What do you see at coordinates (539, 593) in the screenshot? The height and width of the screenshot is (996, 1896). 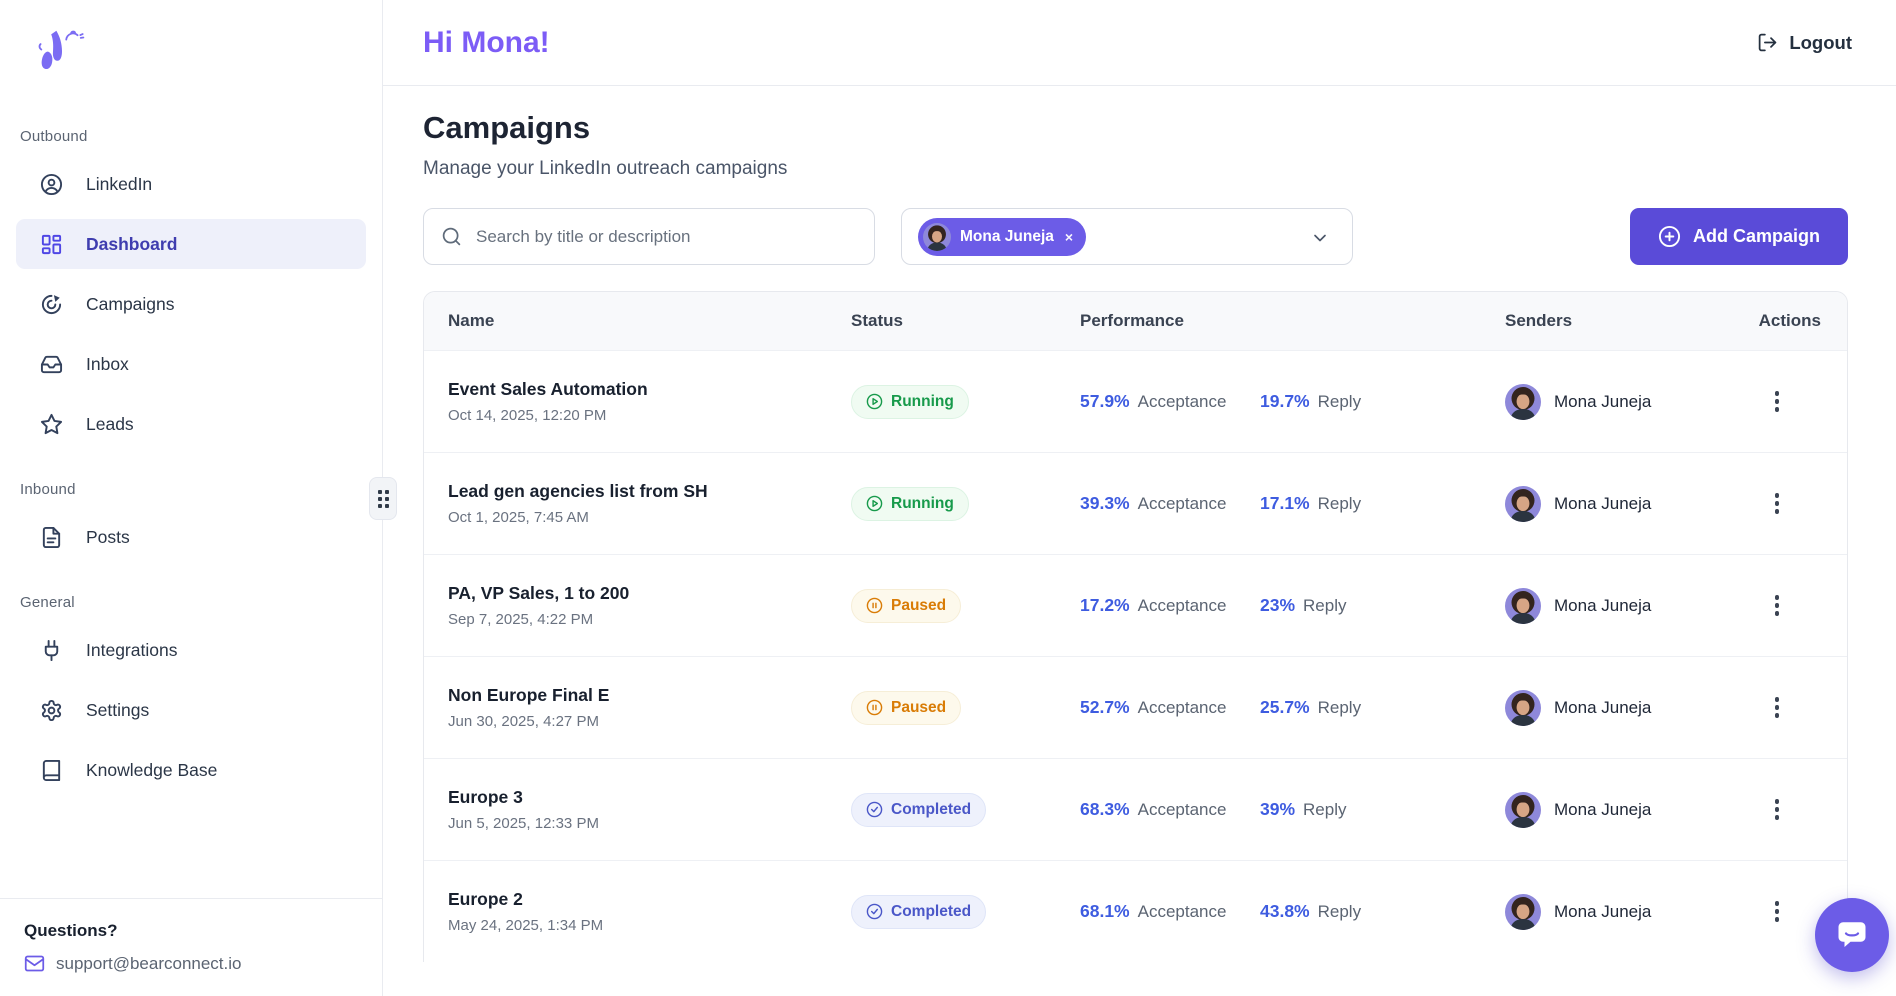 I see `campaign-name: PA, VP Sales, 1 to 200` at bounding box center [539, 593].